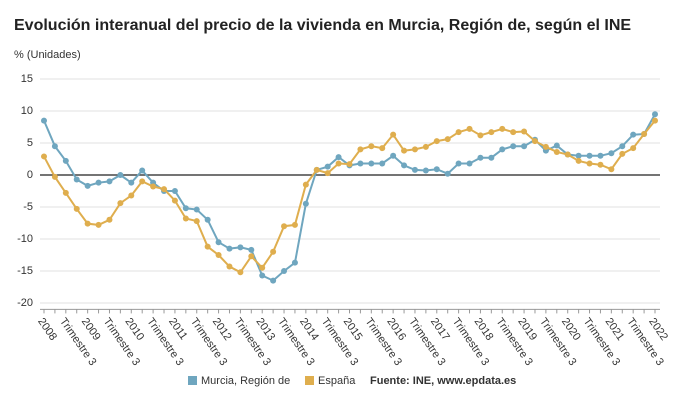 This screenshot has height=406, width=690. I want to click on y-tick-label: 15, so click(27, 79).